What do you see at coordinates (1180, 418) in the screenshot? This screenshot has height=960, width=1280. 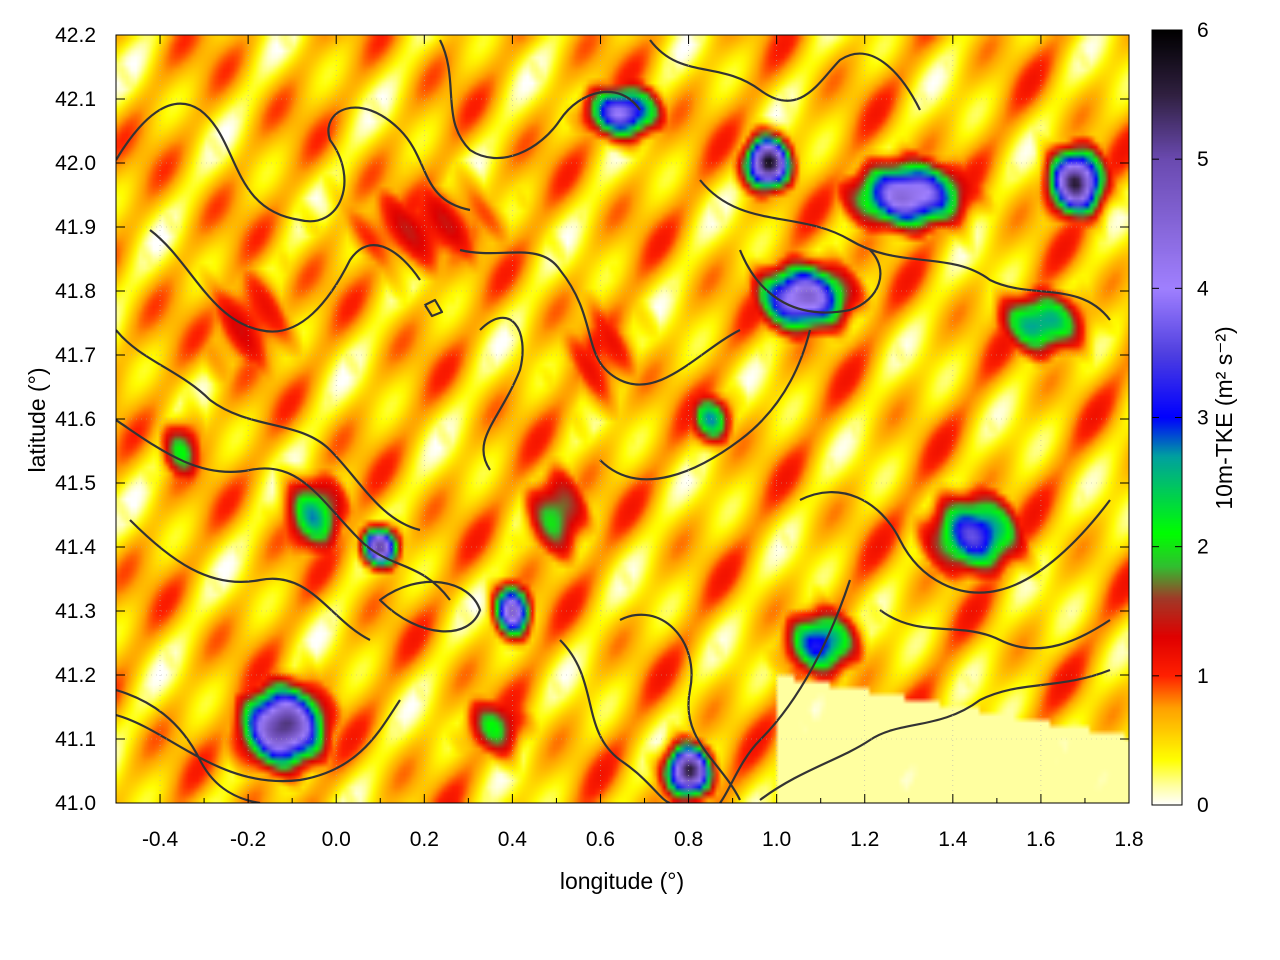 I see `colorbar-ticks: 0 1 2 3 4 5 6` at bounding box center [1180, 418].